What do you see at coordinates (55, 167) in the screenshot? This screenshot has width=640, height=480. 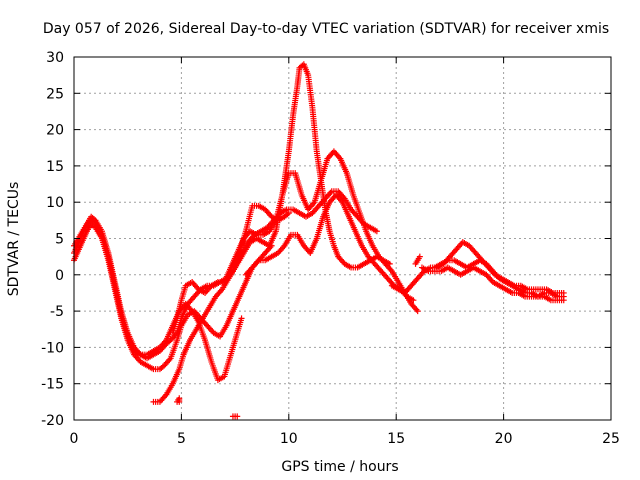 I see `y-tick-label: 15` at bounding box center [55, 167].